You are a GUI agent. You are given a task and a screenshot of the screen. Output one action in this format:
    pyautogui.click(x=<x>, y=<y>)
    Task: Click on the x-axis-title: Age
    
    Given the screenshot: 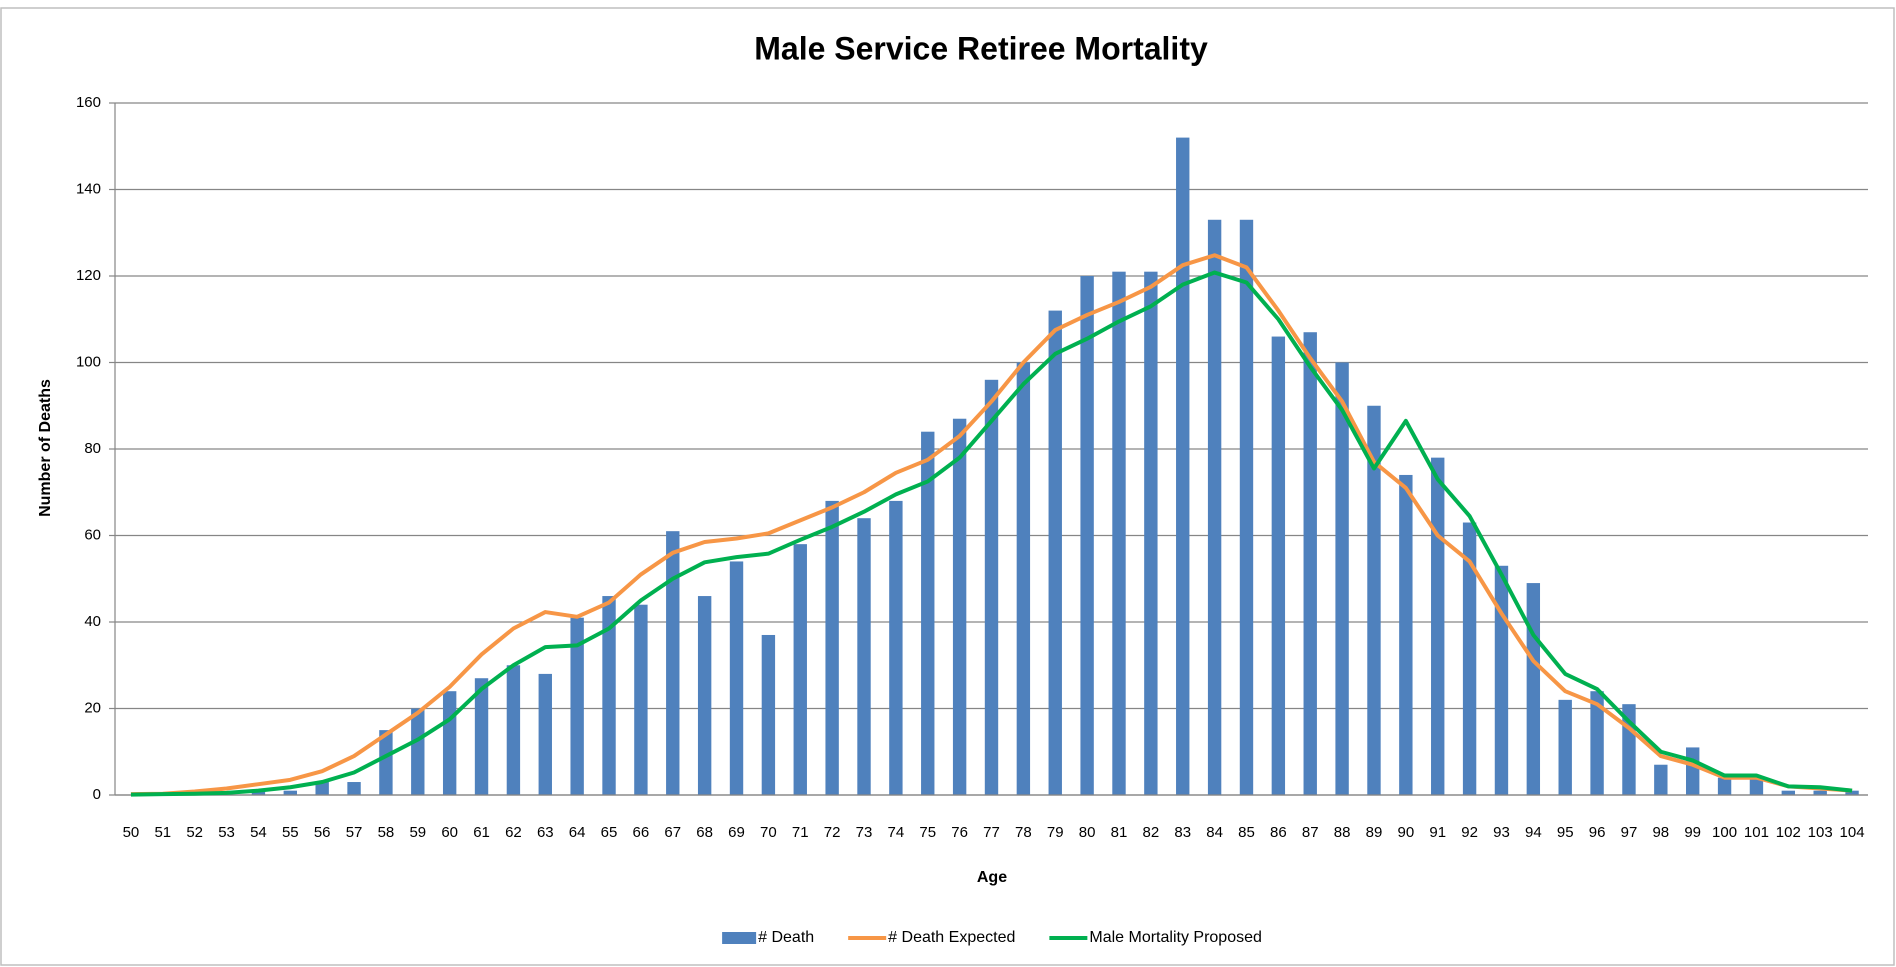 What is the action you would take?
    pyautogui.click(x=992, y=877)
    